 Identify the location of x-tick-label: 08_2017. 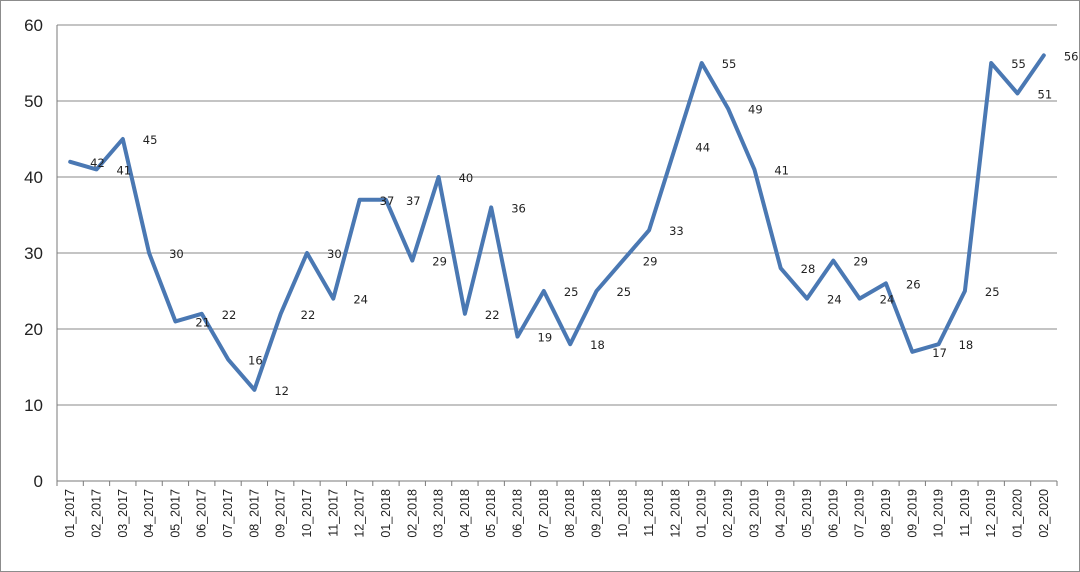
(254, 513).